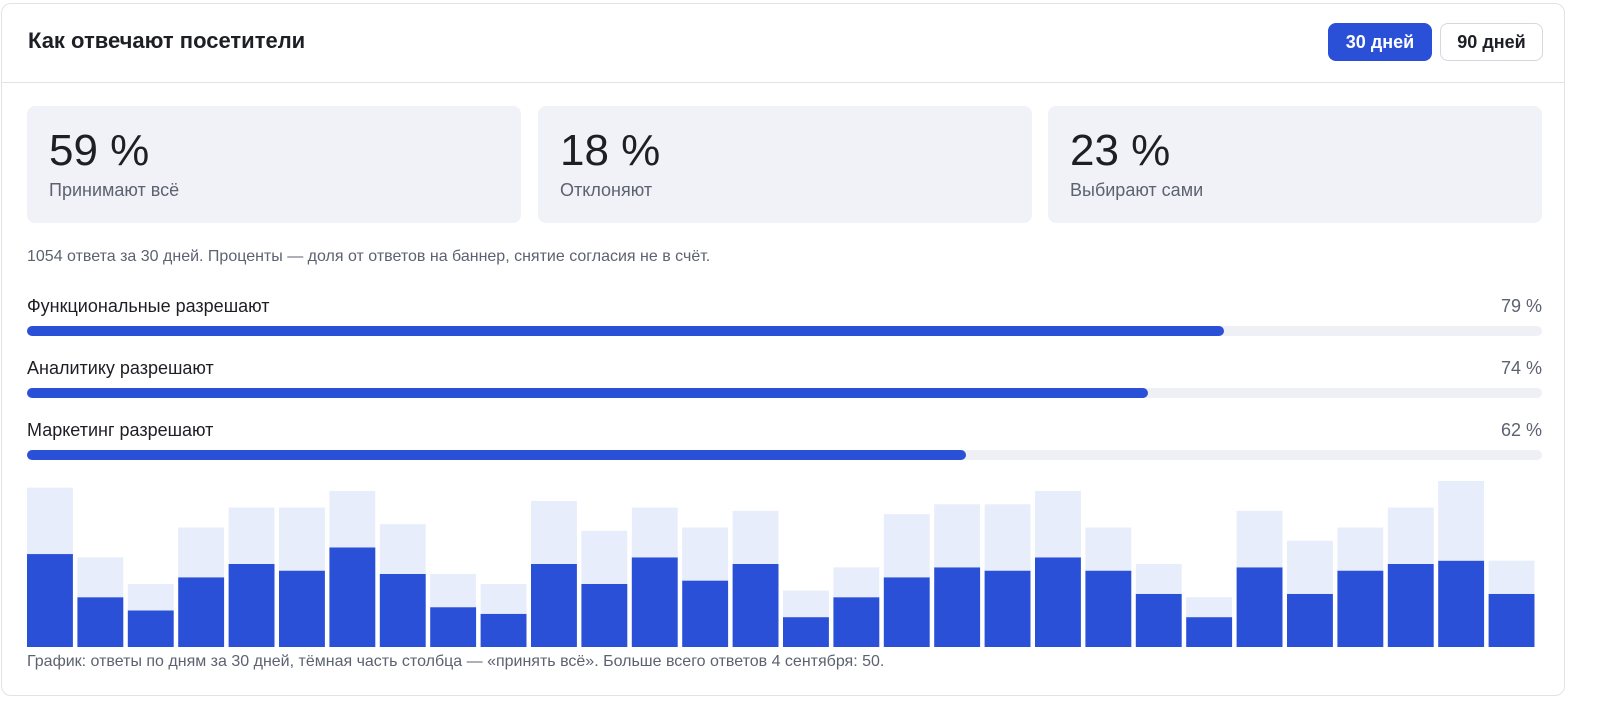 The image size is (1600, 714). What do you see at coordinates (1521, 368) in the screenshot?
I see `bar-value: 74 %` at bounding box center [1521, 368].